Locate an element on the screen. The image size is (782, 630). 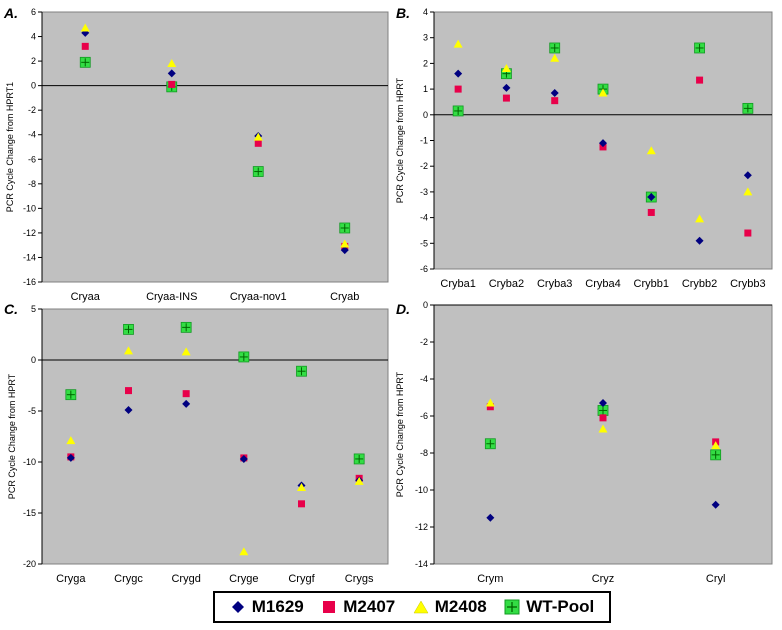
panel-a-y-tick-label: 0 is located at coordinates (33, 86).